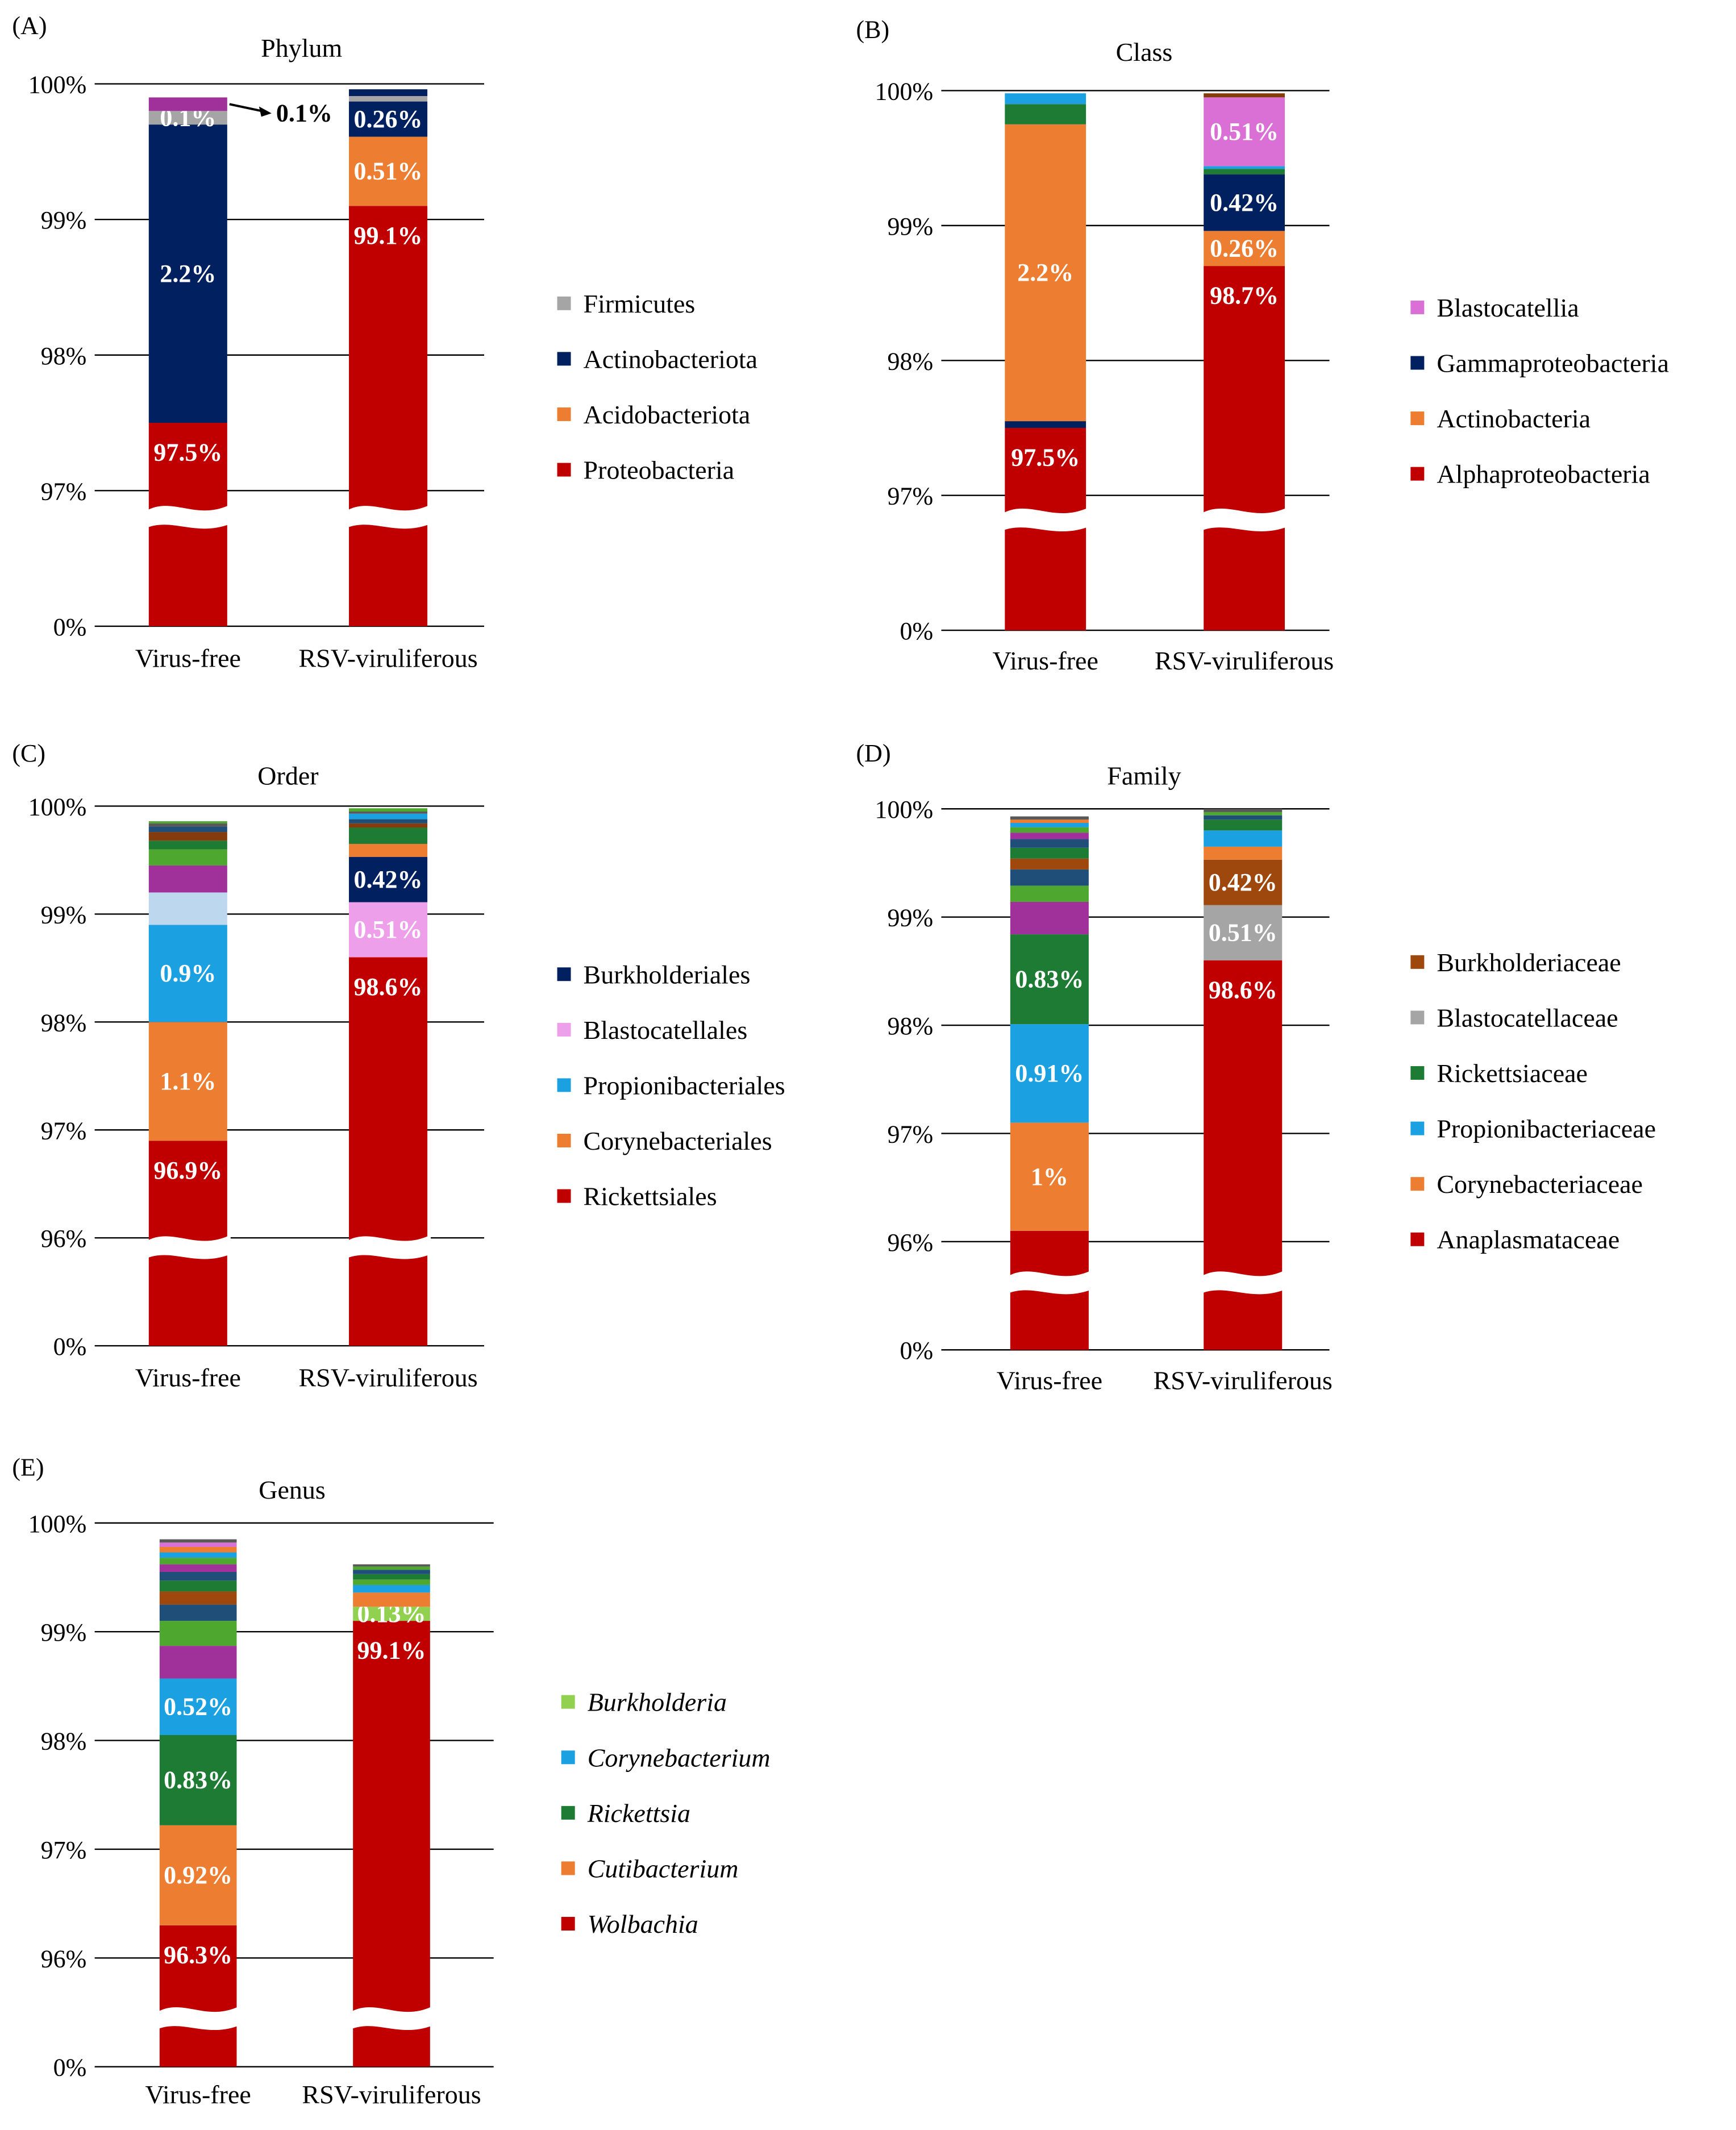 This screenshot has width=1736, height=2130. What do you see at coordinates (1540, 1184) in the screenshot?
I see `legend-label: Corynebacteriaceae` at bounding box center [1540, 1184].